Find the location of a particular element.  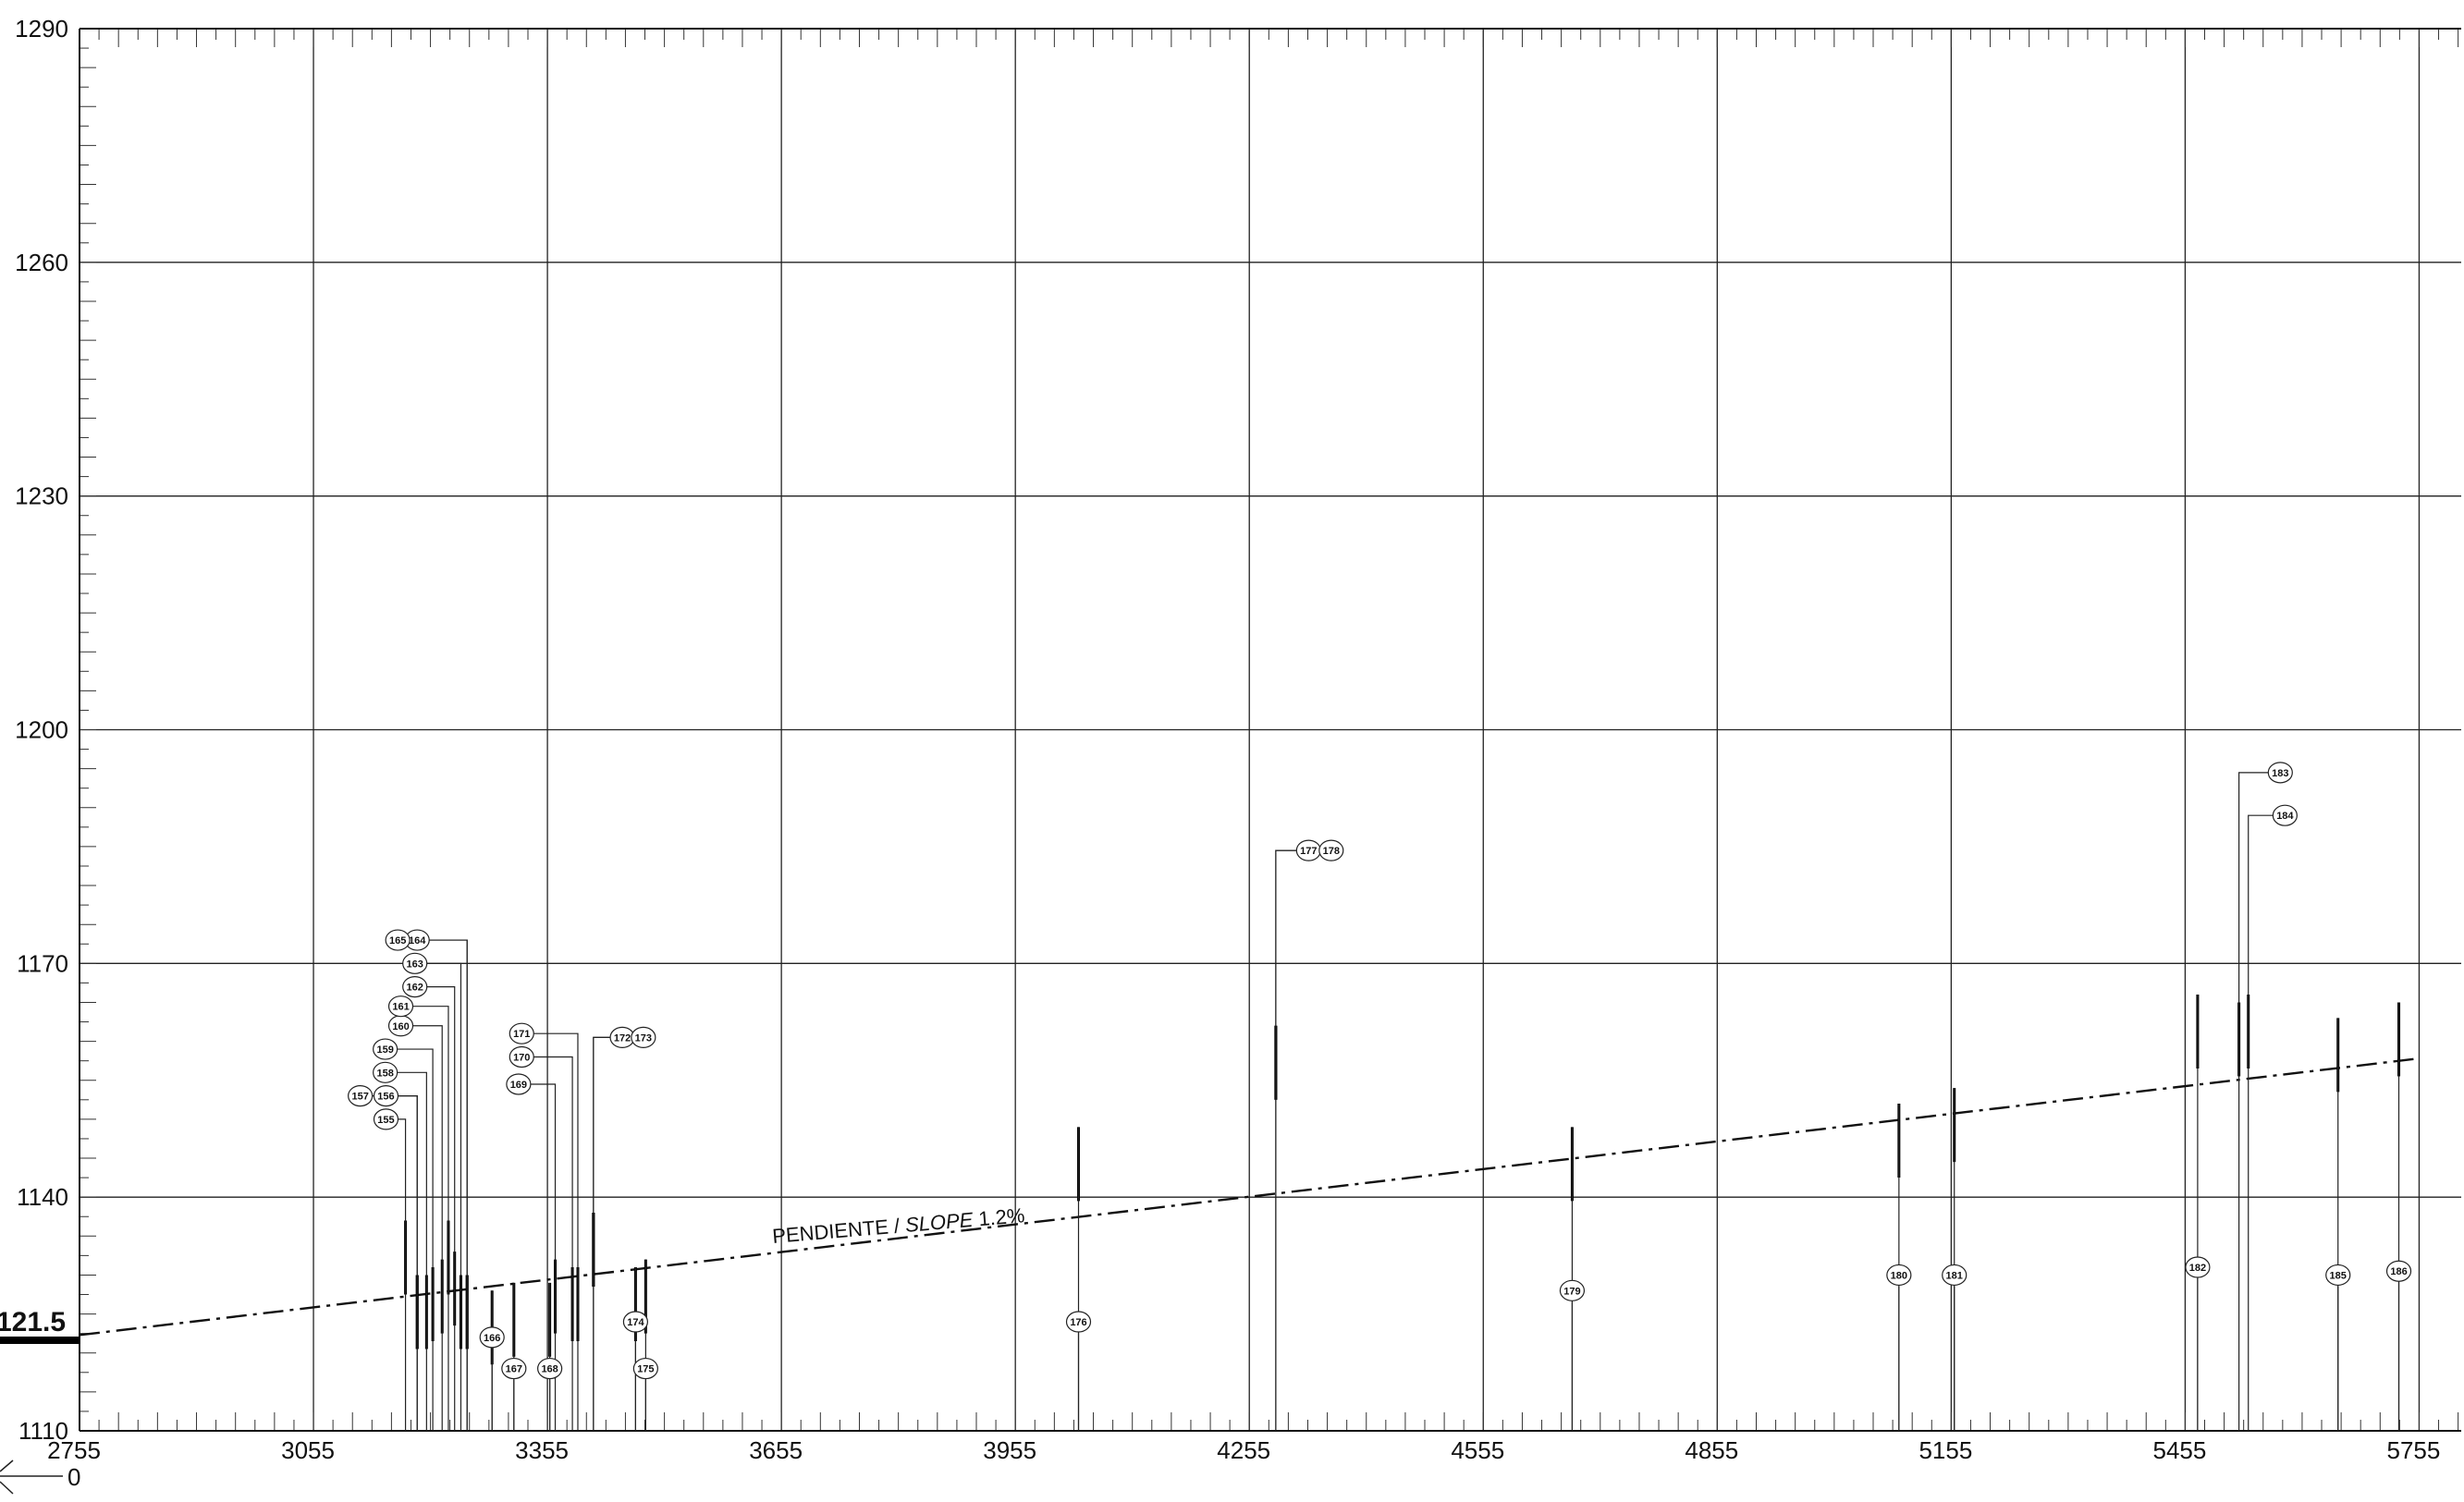

stake-label-text: 162 is located at coordinates (415, 988).